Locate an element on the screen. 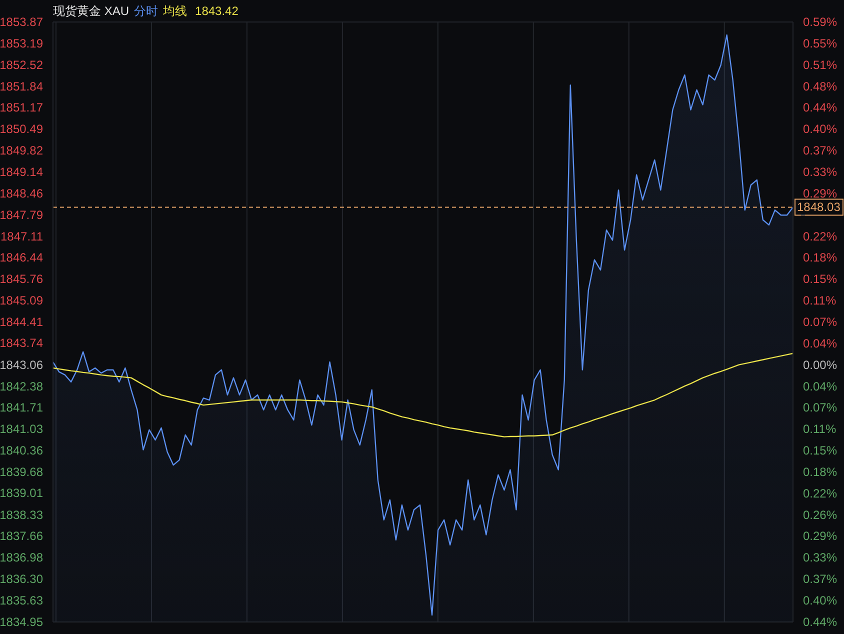 This screenshot has height=634, width=844. y2-tick-label: 0.59% is located at coordinates (820, 22).